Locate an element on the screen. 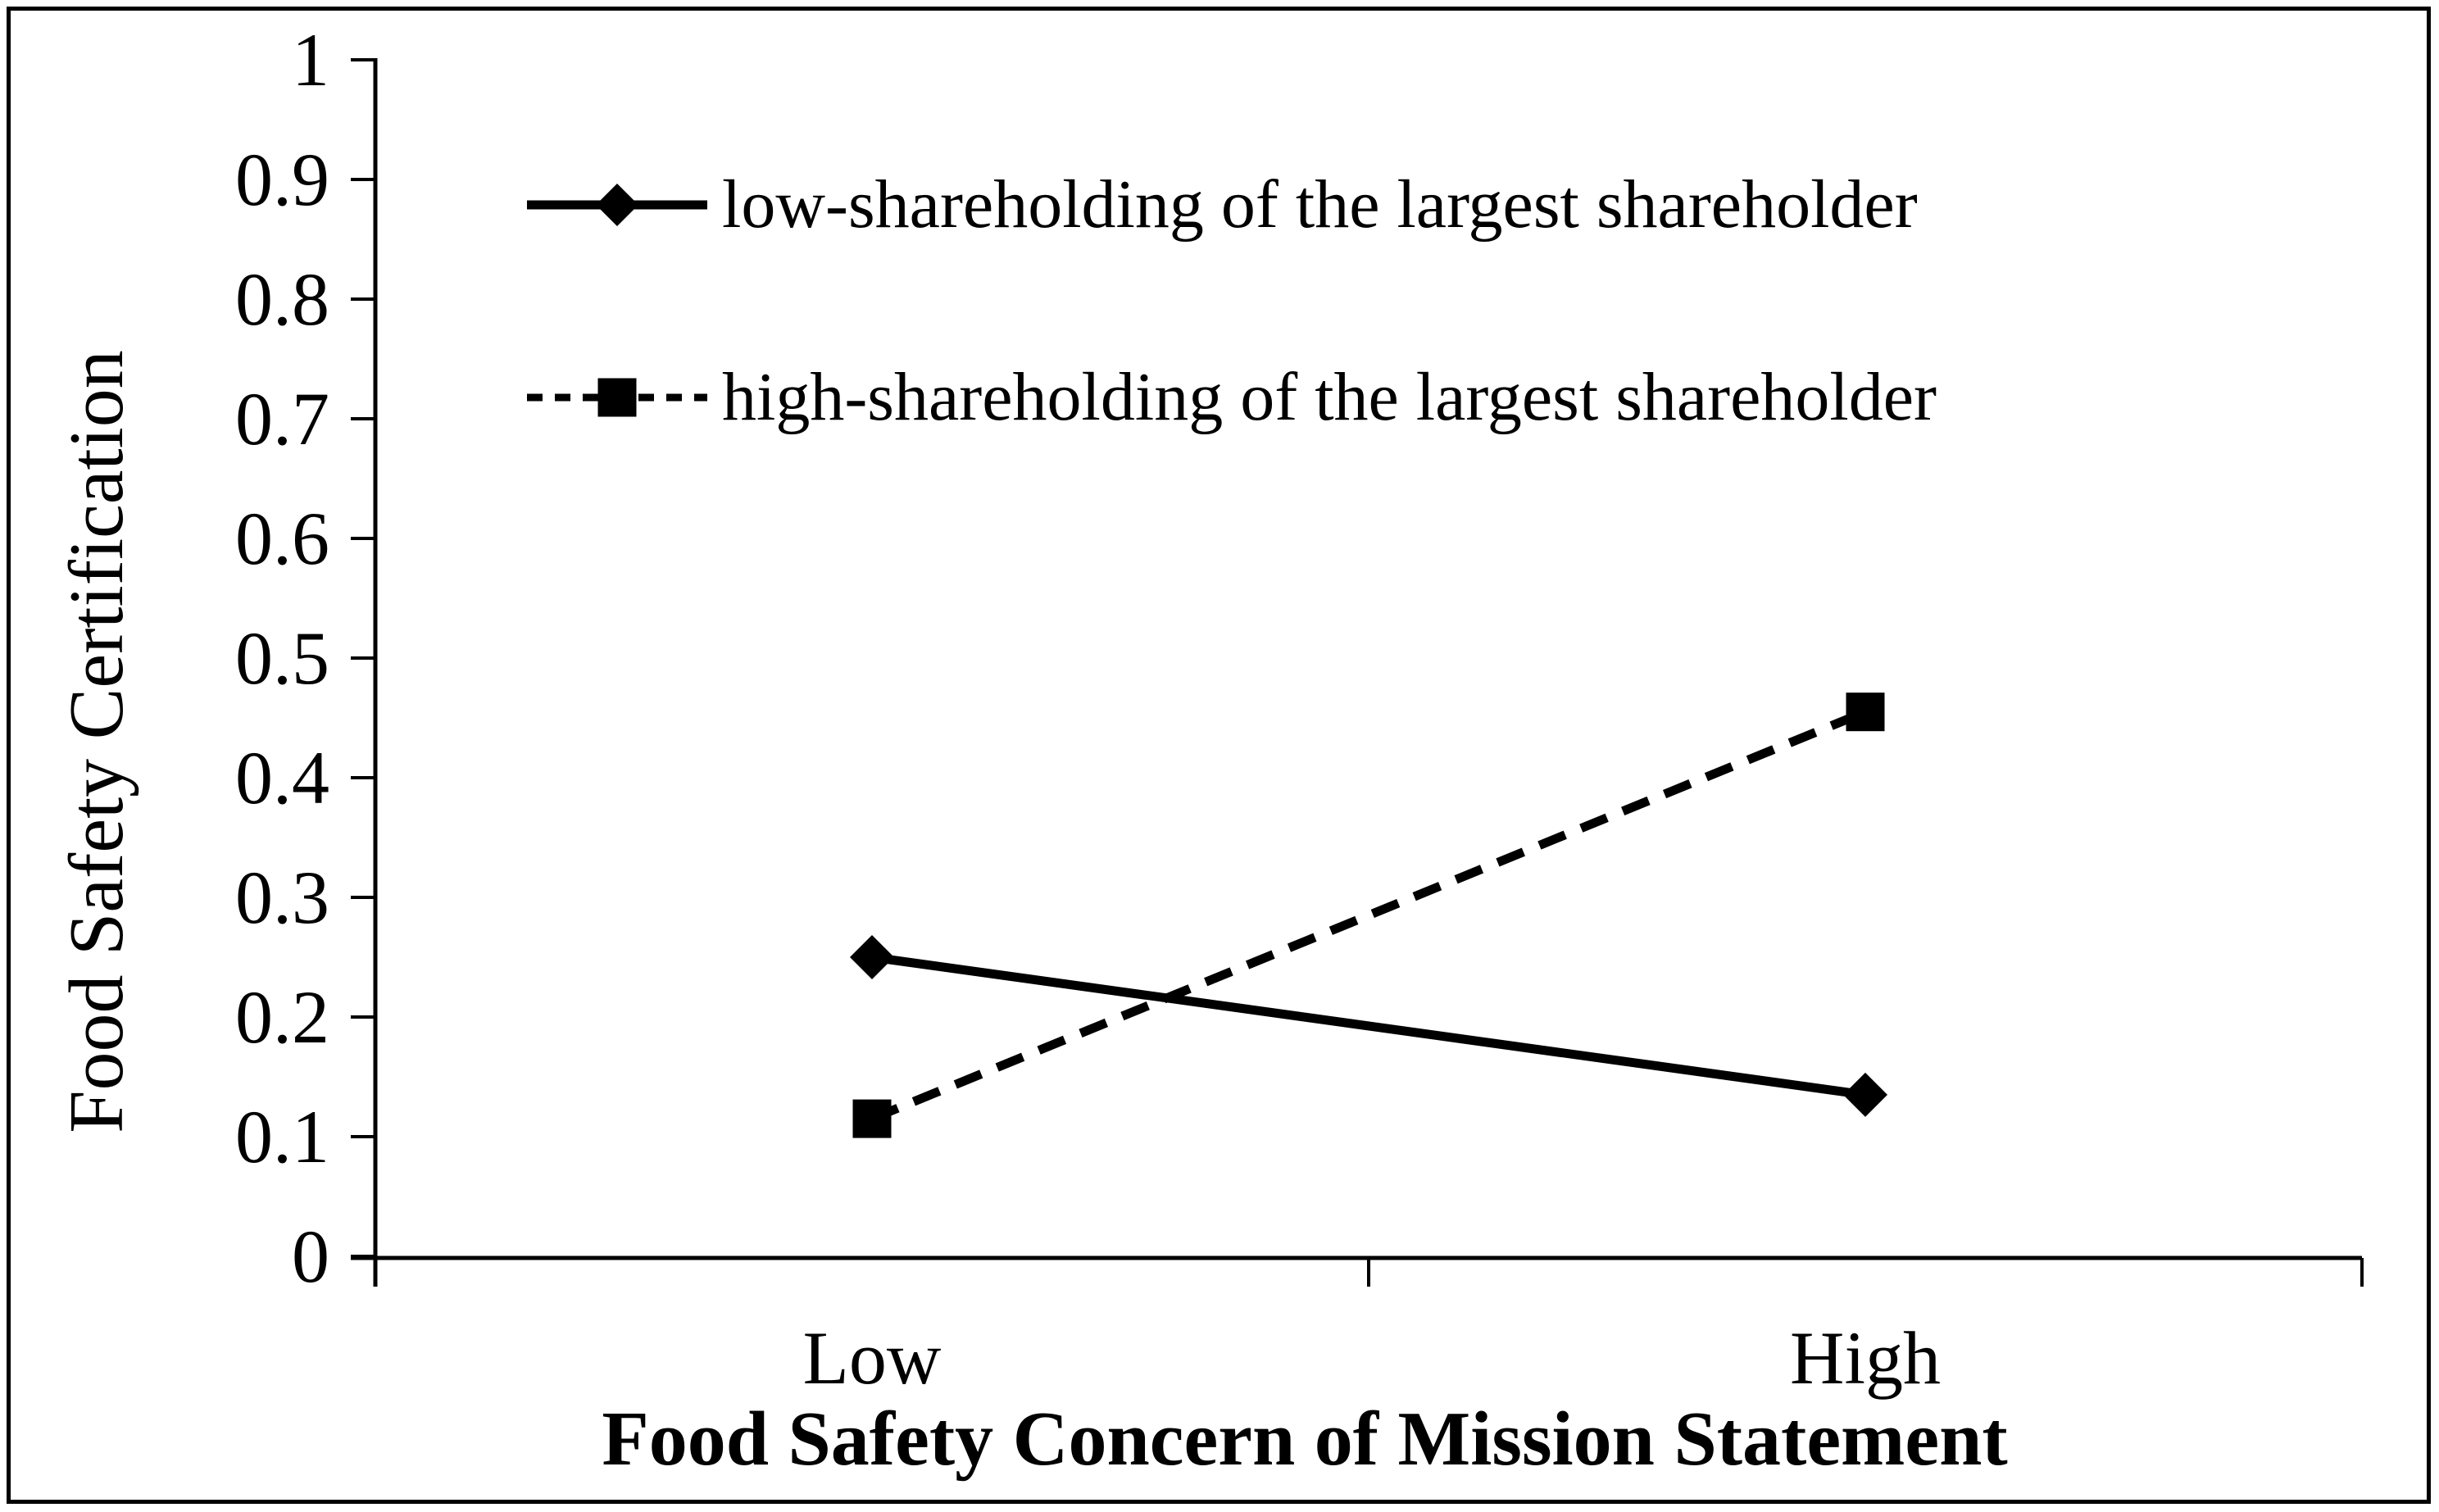 This screenshot has width=2439, height=1512. legend-marker-square is located at coordinates (617, 397).